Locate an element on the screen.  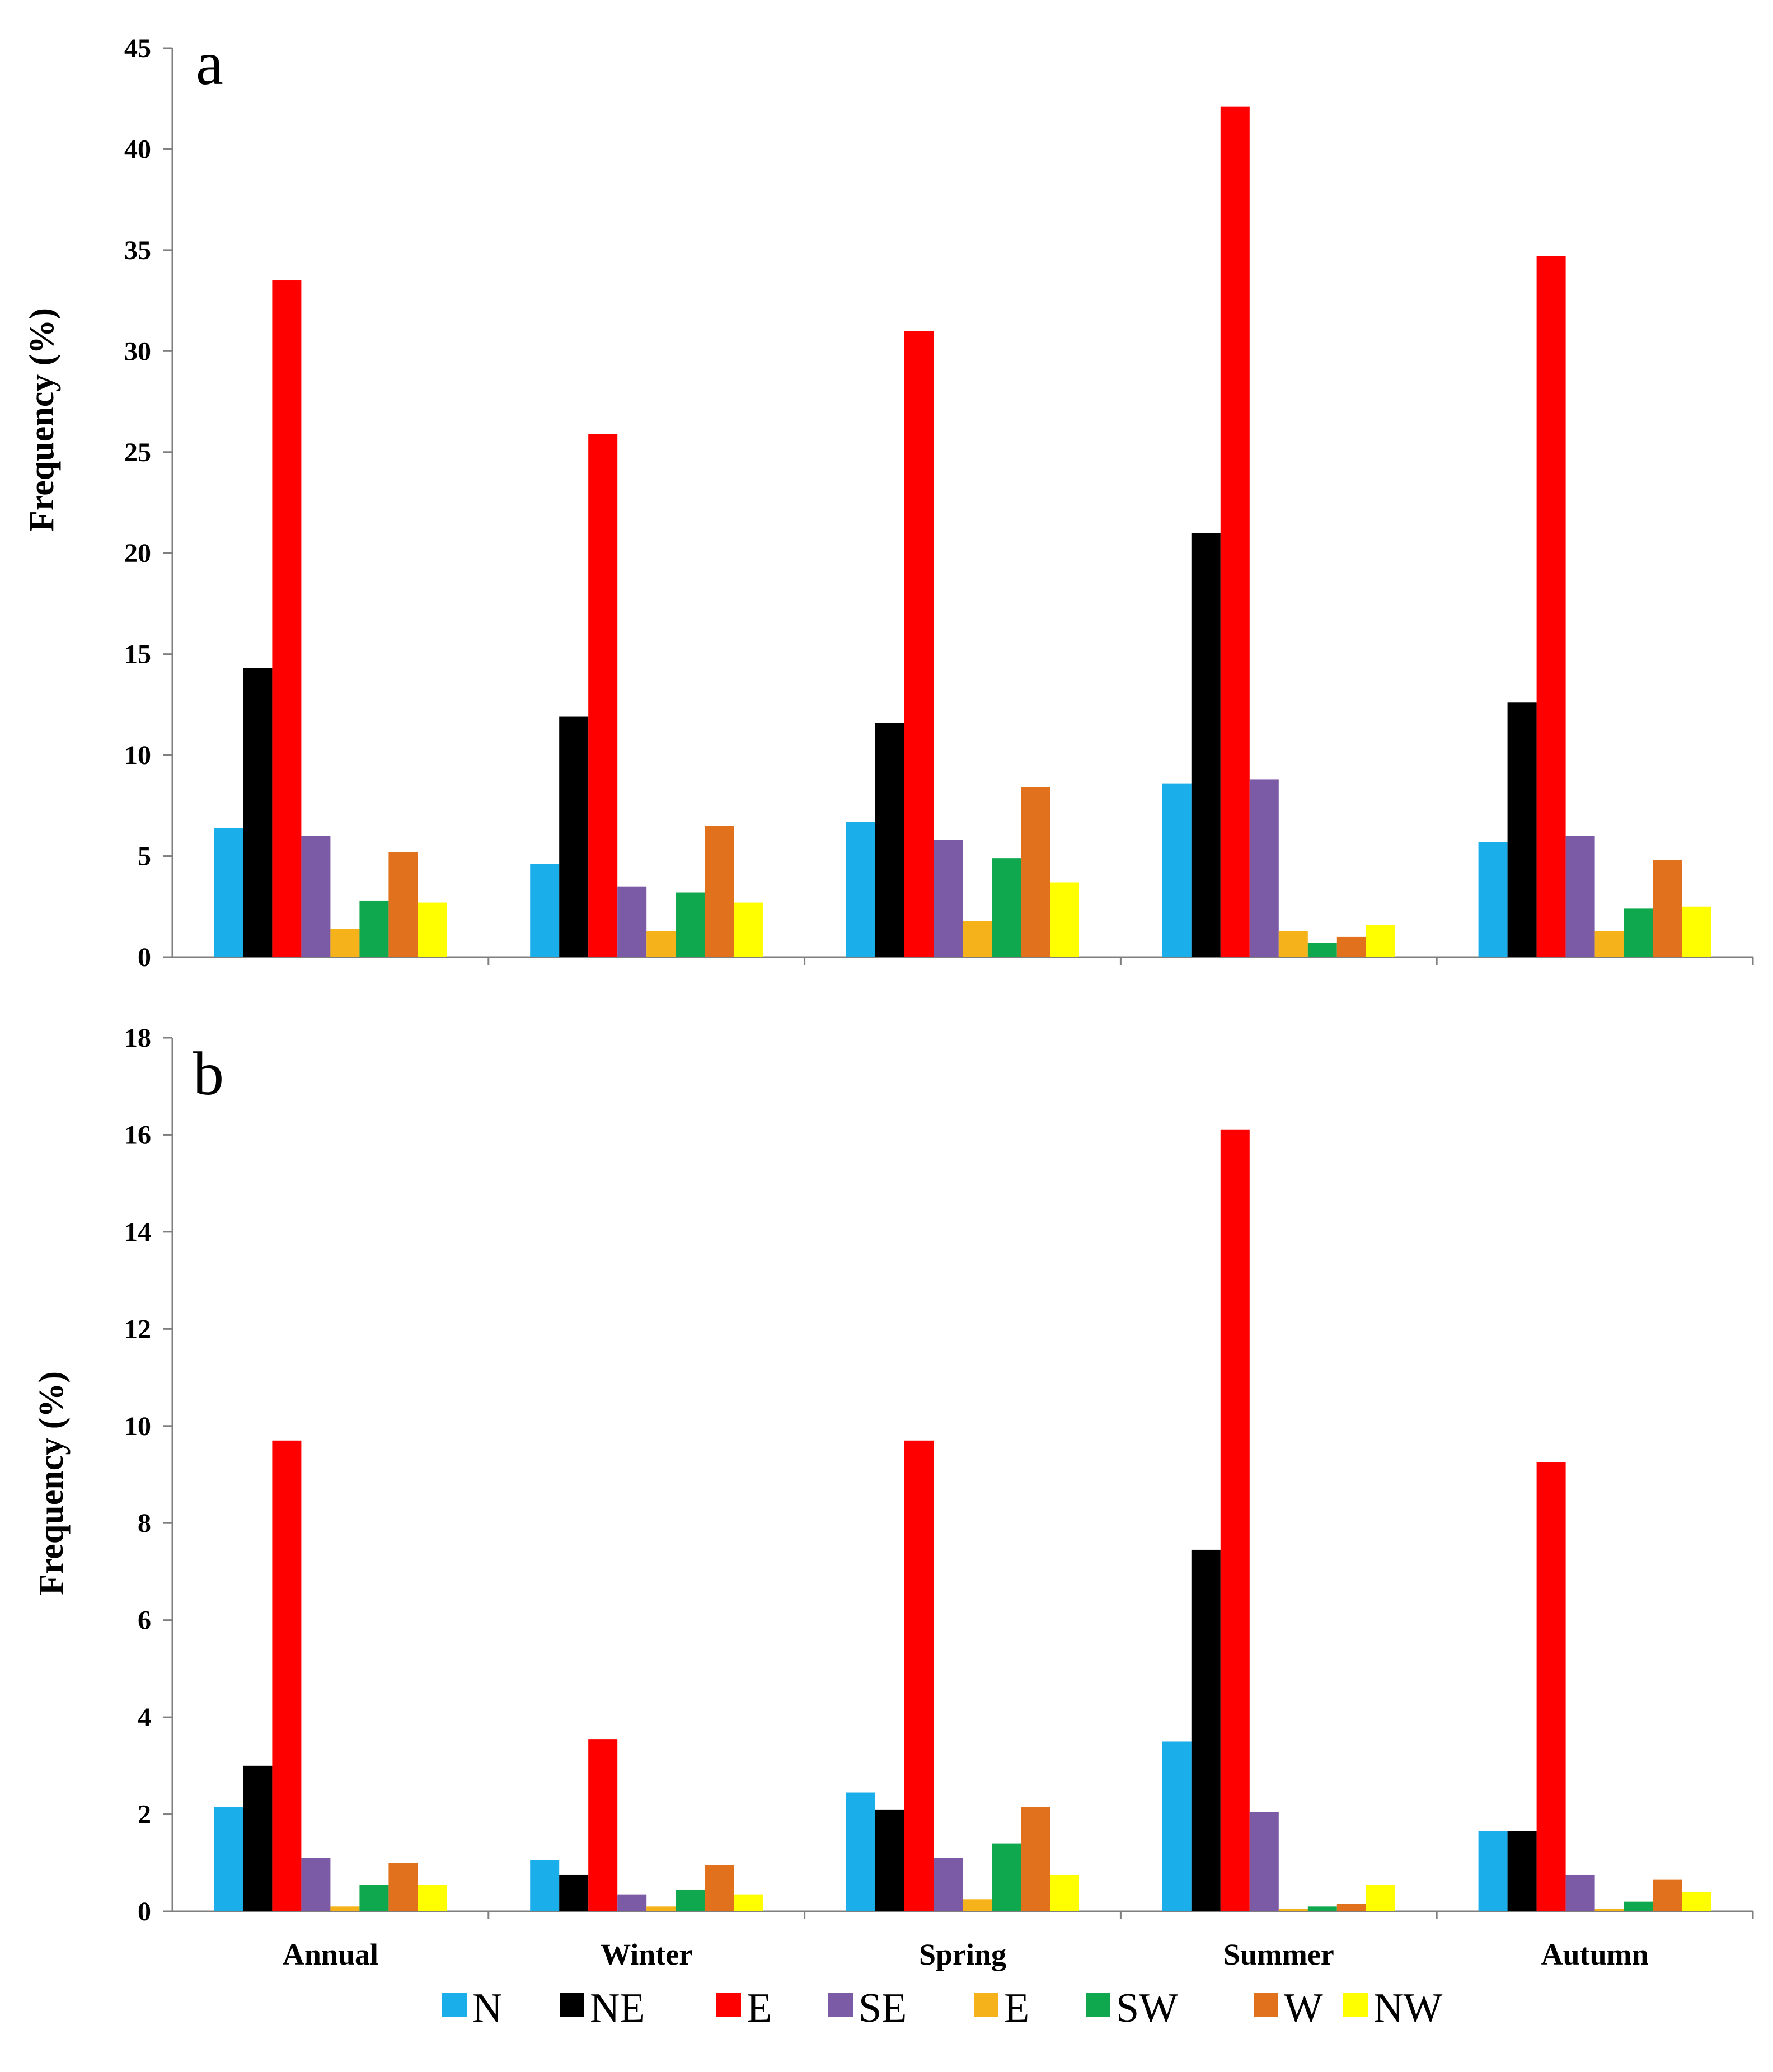
y-tick-label: 14 is located at coordinates (137, 1232).